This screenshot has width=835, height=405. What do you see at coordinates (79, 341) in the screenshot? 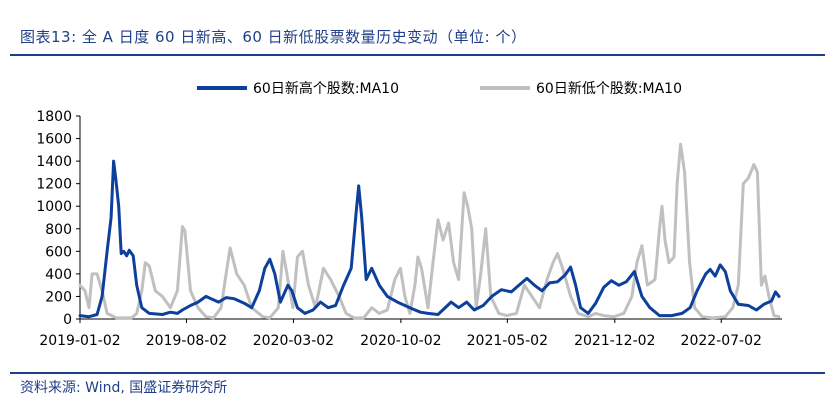
I see `x-tick-label: 2019-01-02` at bounding box center [79, 341].